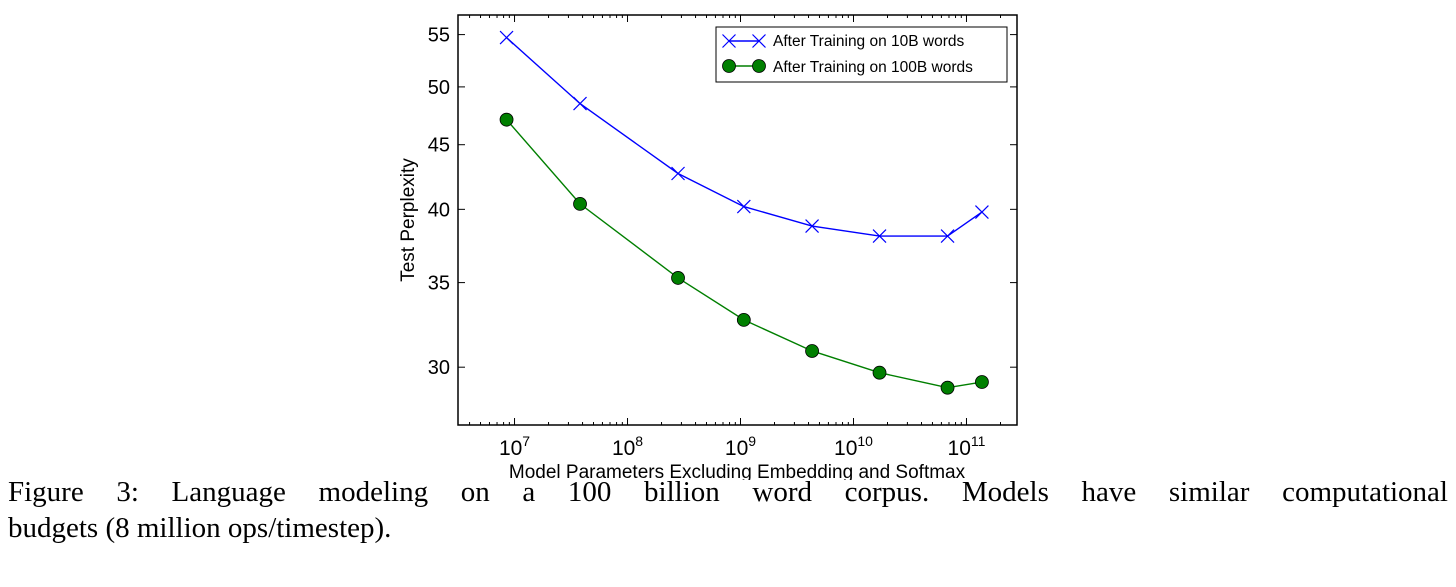 The height and width of the screenshot is (587, 1456). I want to click on y-tick-label: 35, so click(439, 284).